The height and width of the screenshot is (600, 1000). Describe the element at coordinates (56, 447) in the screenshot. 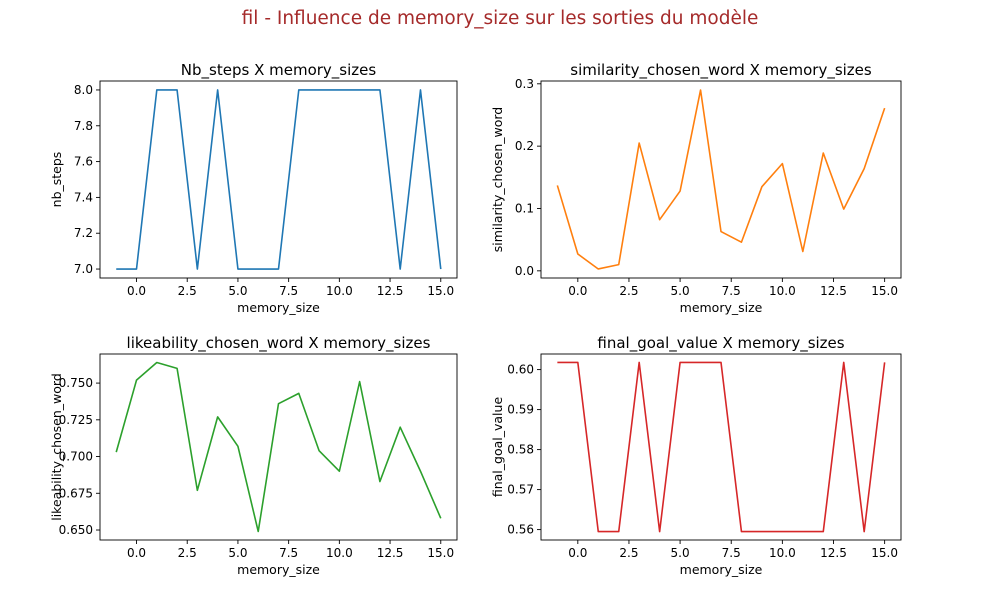

I see `y-axis-label: likeability_chosen_word` at that location.